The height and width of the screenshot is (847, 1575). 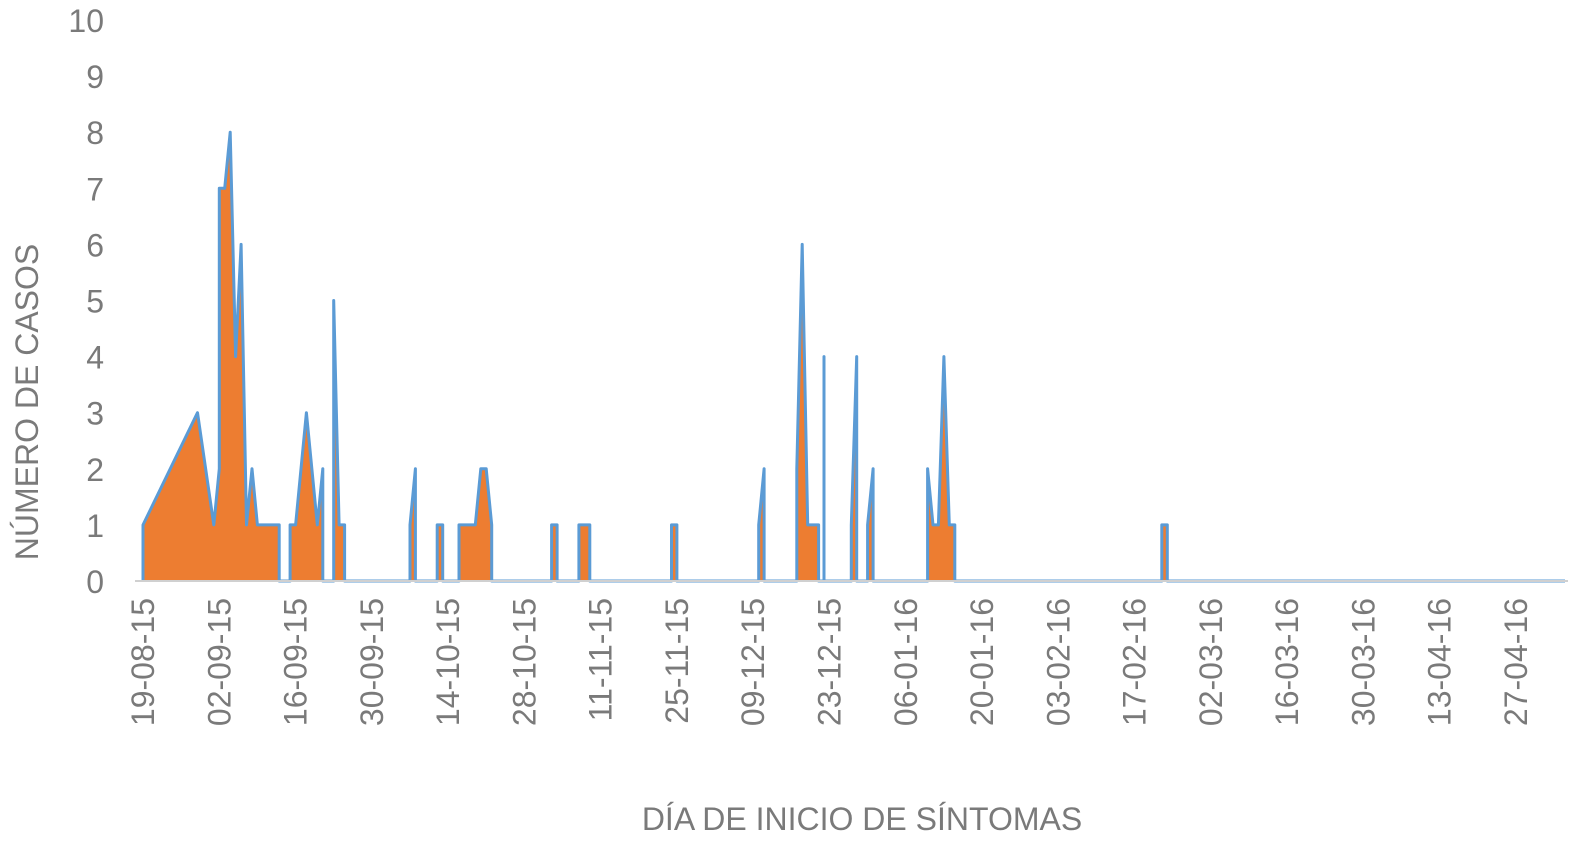 What do you see at coordinates (86, 21) in the screenshot?
I see `y-tick-label: 10` at bounding box center [86, 21].